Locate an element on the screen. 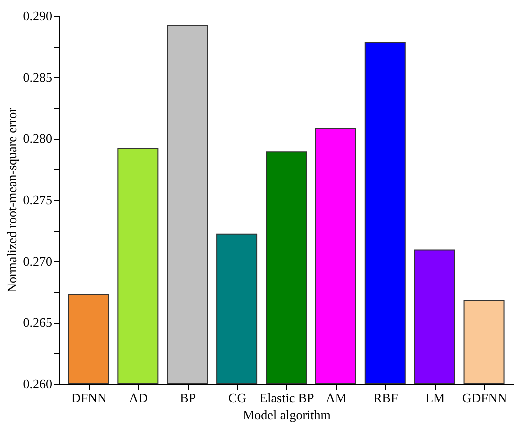  x-tick-label: DFNN is located at coordinates (90, 398).